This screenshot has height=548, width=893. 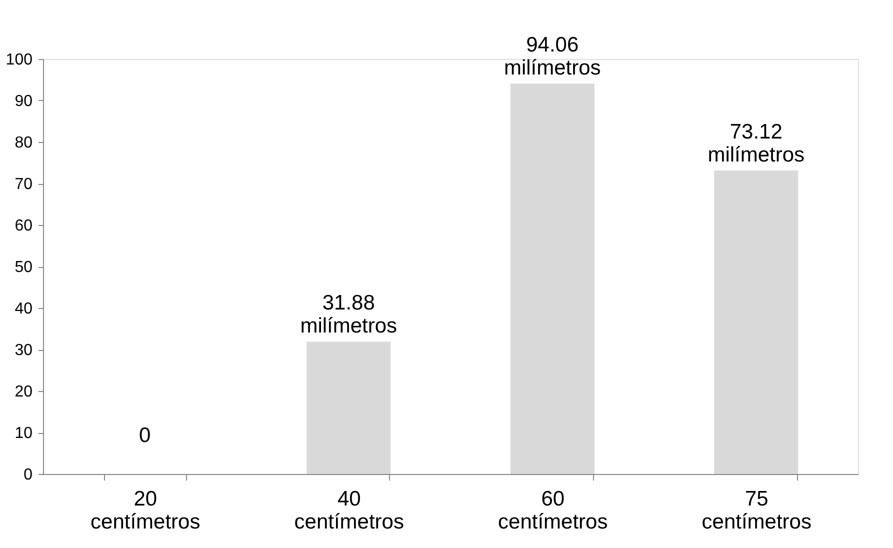 What do you see at coordinates (23, 101) in the screenshot?
I see `y-tick-label: 90` at bounding box center [23, 101].